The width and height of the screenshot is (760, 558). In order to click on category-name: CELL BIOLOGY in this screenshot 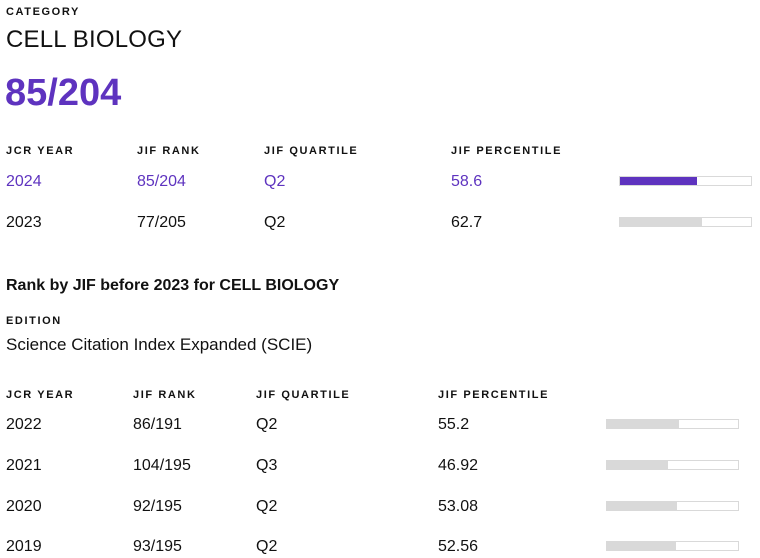, I will do `click(94, 39)`.